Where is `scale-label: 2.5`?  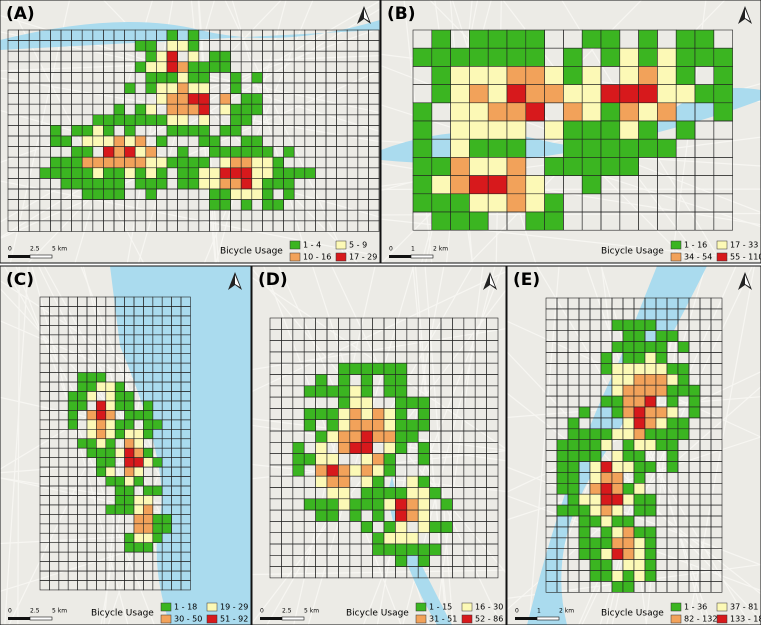 scale-label: 2.5 is located at coordinates (35, 249).